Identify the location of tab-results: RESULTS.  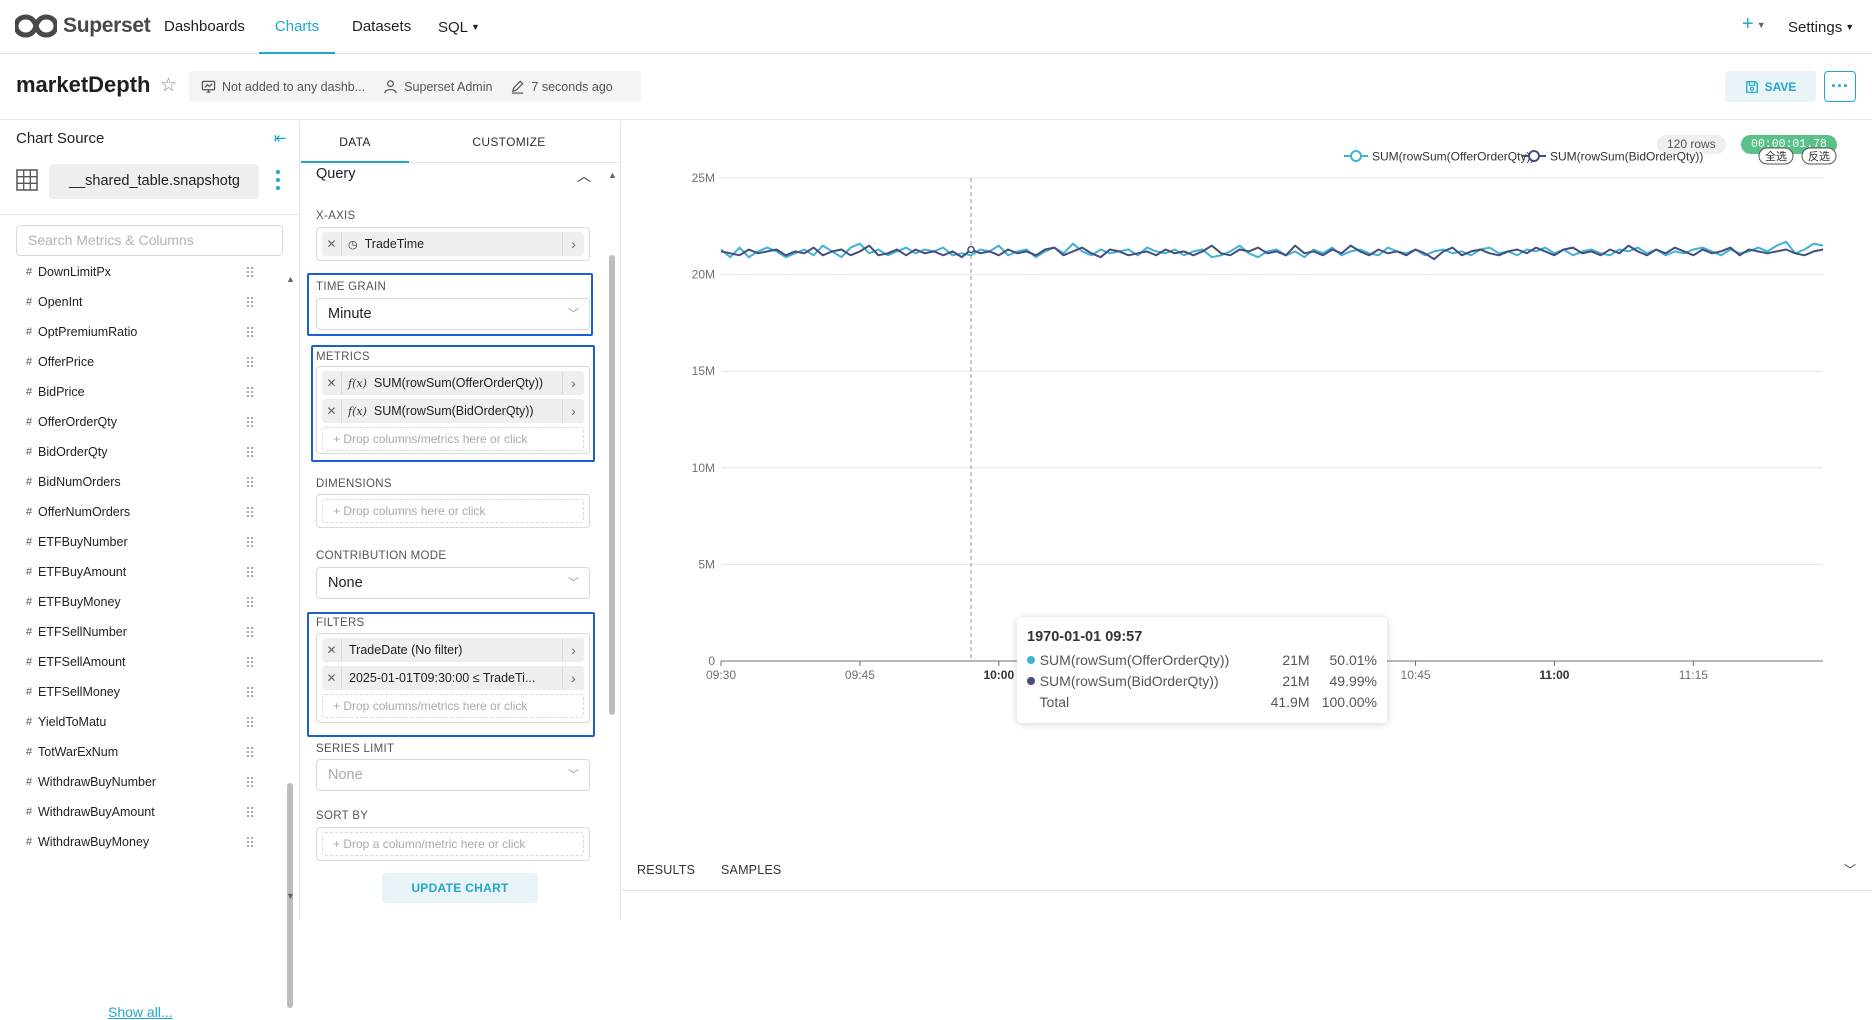
(666, 870).